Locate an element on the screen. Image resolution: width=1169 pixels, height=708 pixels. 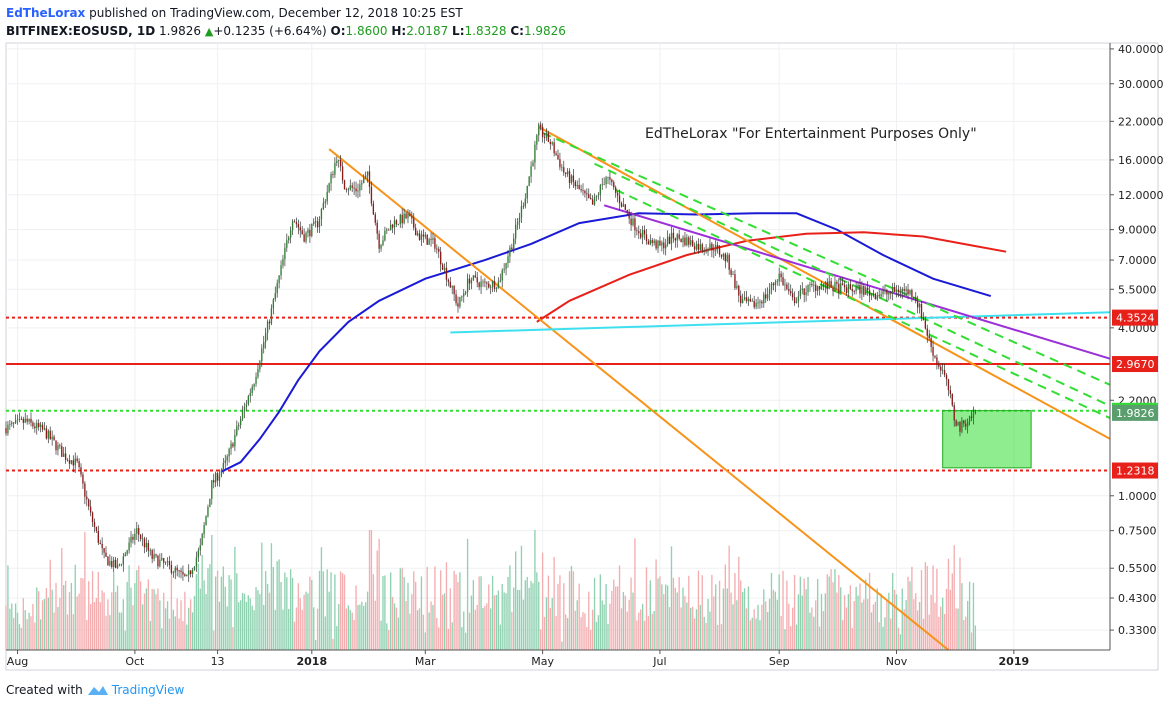
price-badge-bg is located at coordinates (1135, 317).